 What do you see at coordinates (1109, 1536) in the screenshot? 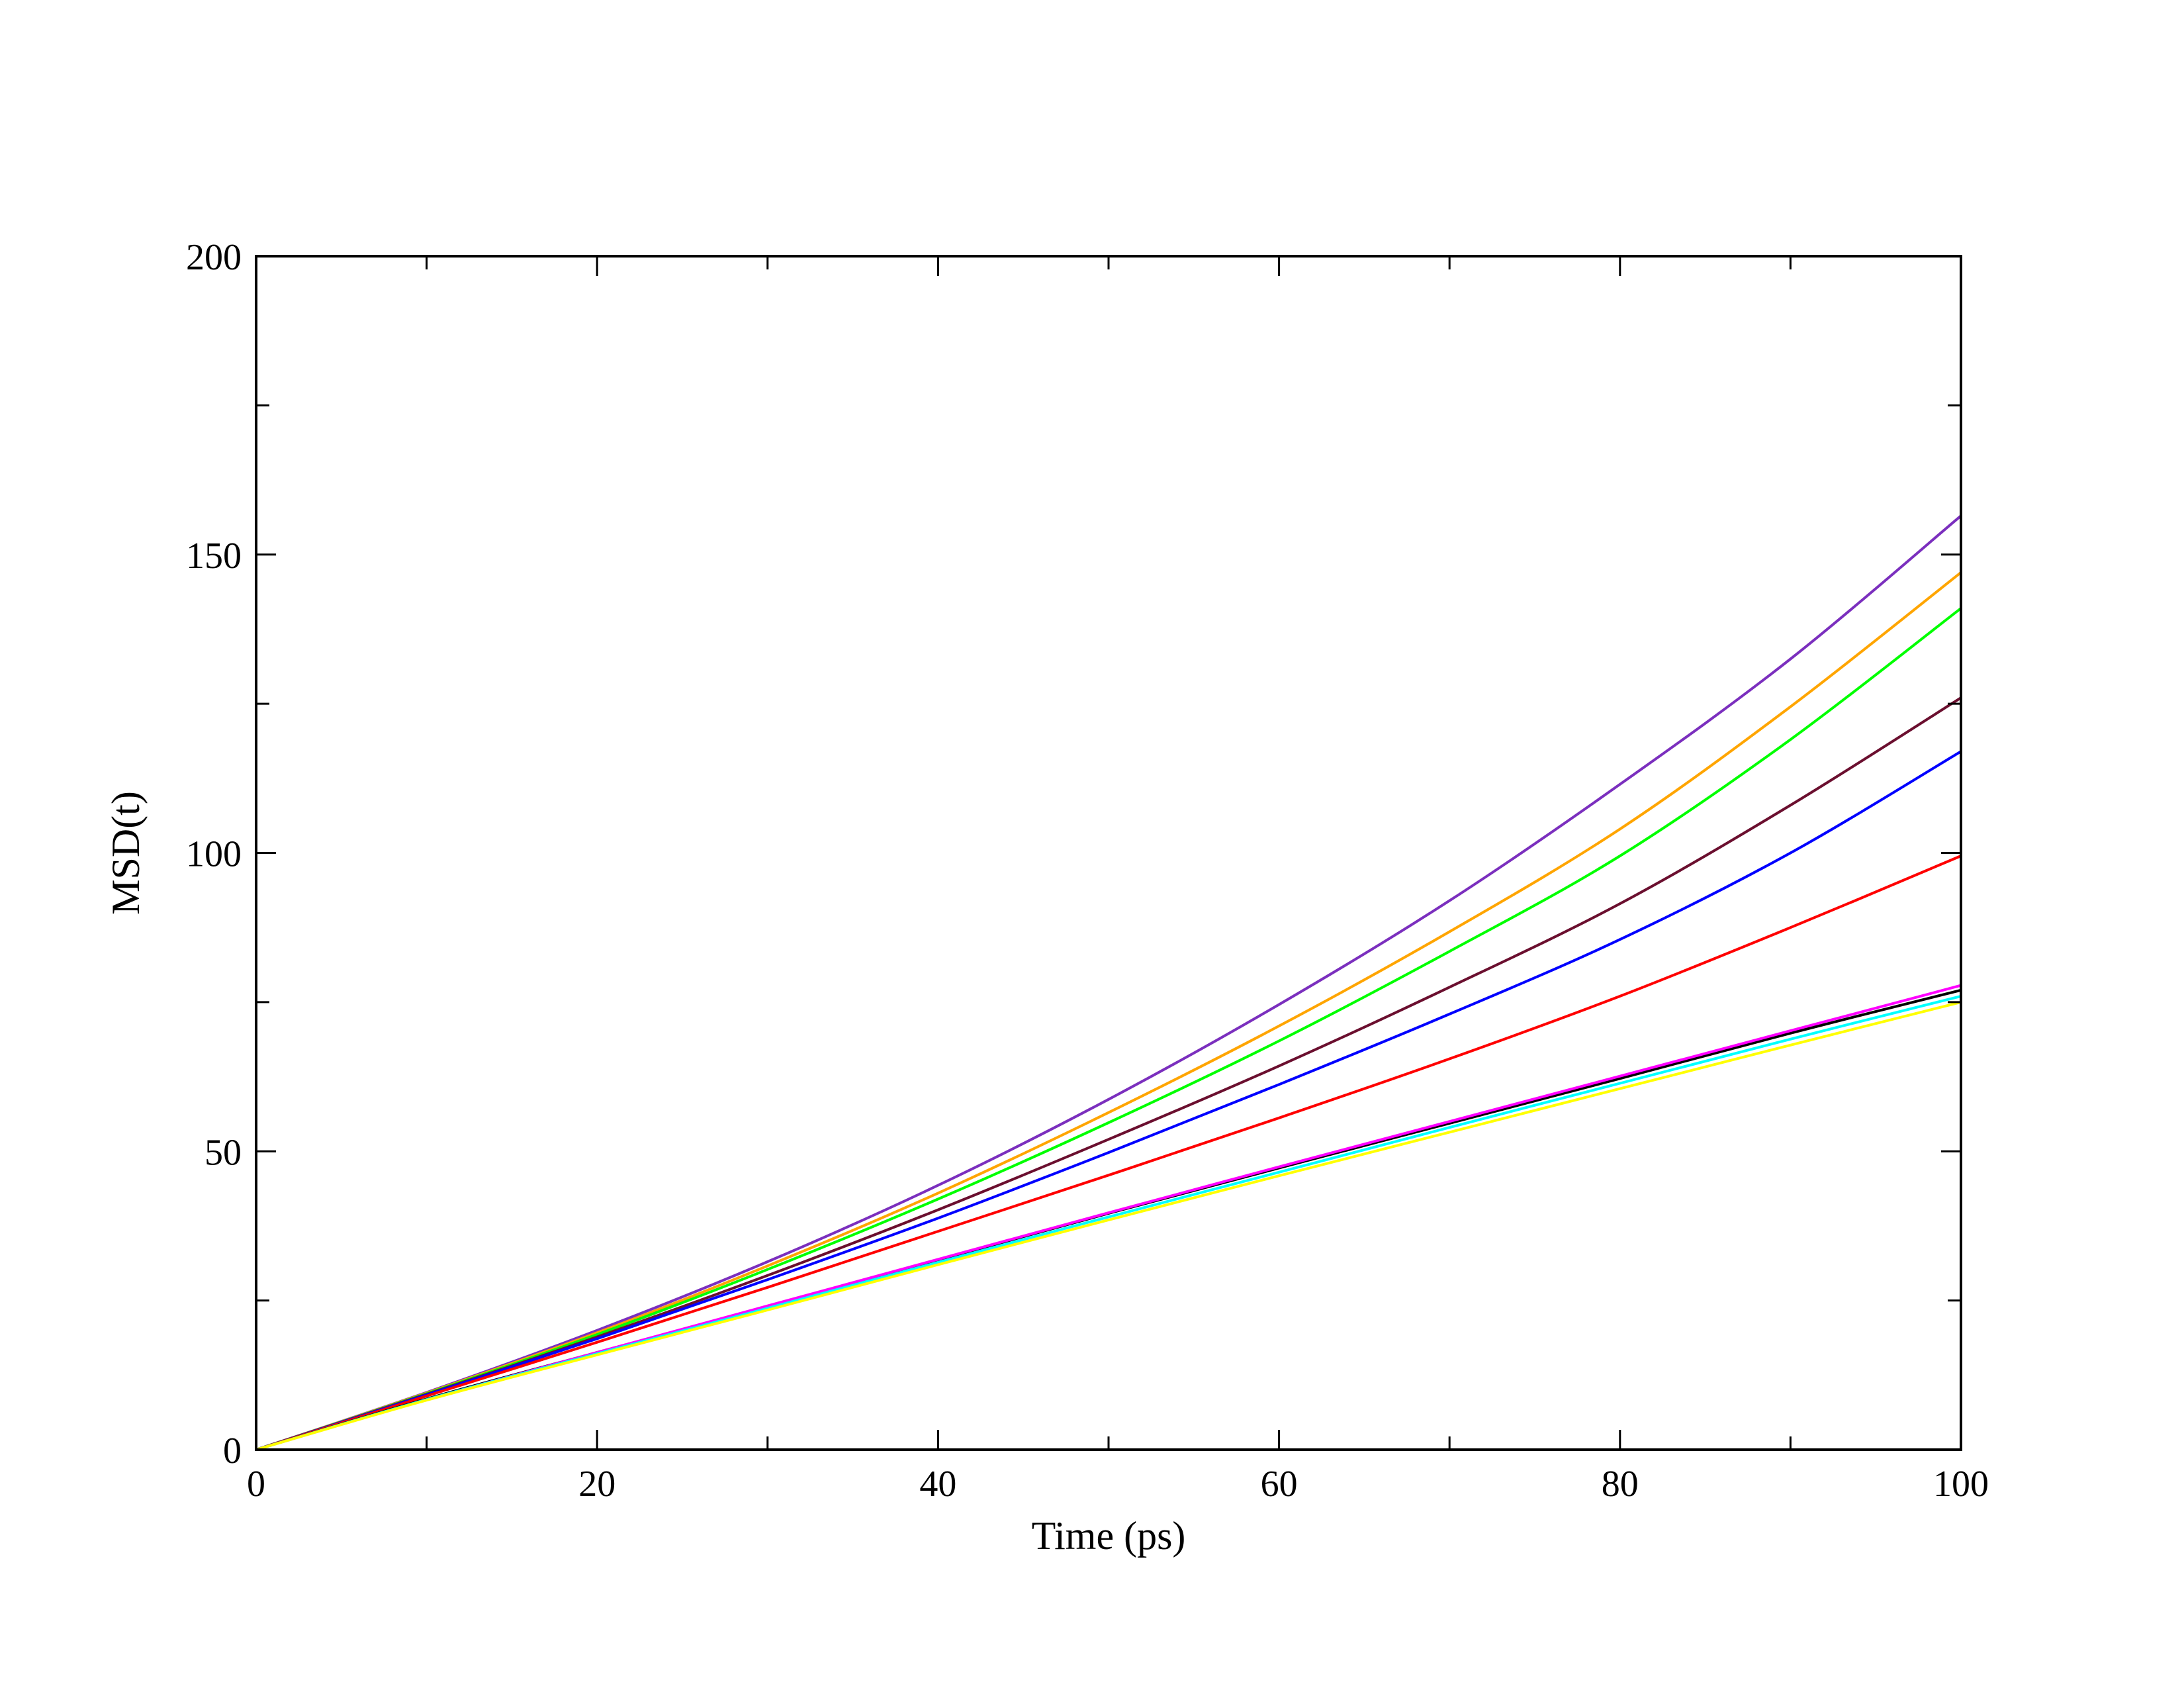
I see `x-axis-title: Time (ps)` at bounding box center [1109, 1536].